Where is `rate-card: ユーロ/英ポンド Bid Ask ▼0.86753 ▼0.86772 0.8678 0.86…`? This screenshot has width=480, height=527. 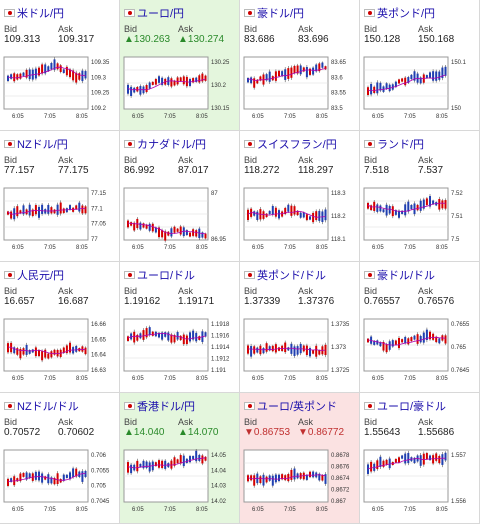 rate-card: ユーロ/英ポンド Bid Ask ▼0.86753 ▼0.86772 0.8678 0.86… is located at coordinates (300, 458).